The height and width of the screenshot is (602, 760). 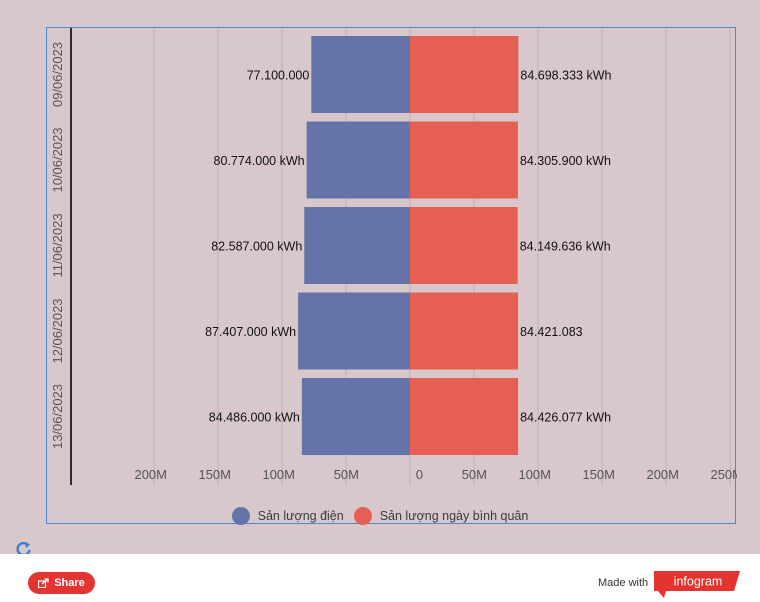 I want to click on brand-name: infogram, so click(x=698, y=582).